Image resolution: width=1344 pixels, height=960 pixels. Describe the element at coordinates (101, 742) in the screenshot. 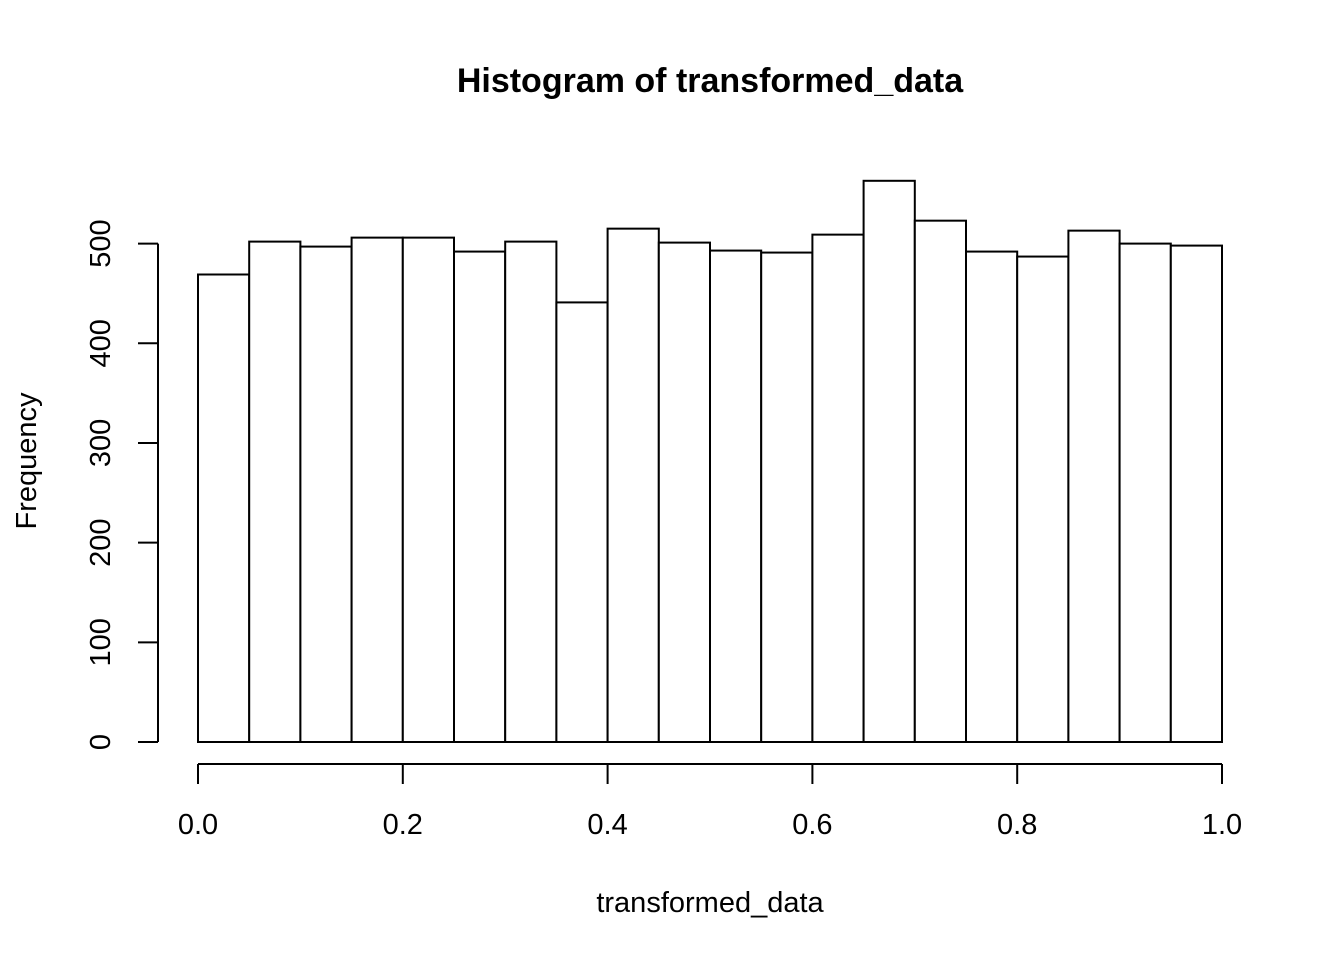

I see `y-tick-label: 0` at that location.